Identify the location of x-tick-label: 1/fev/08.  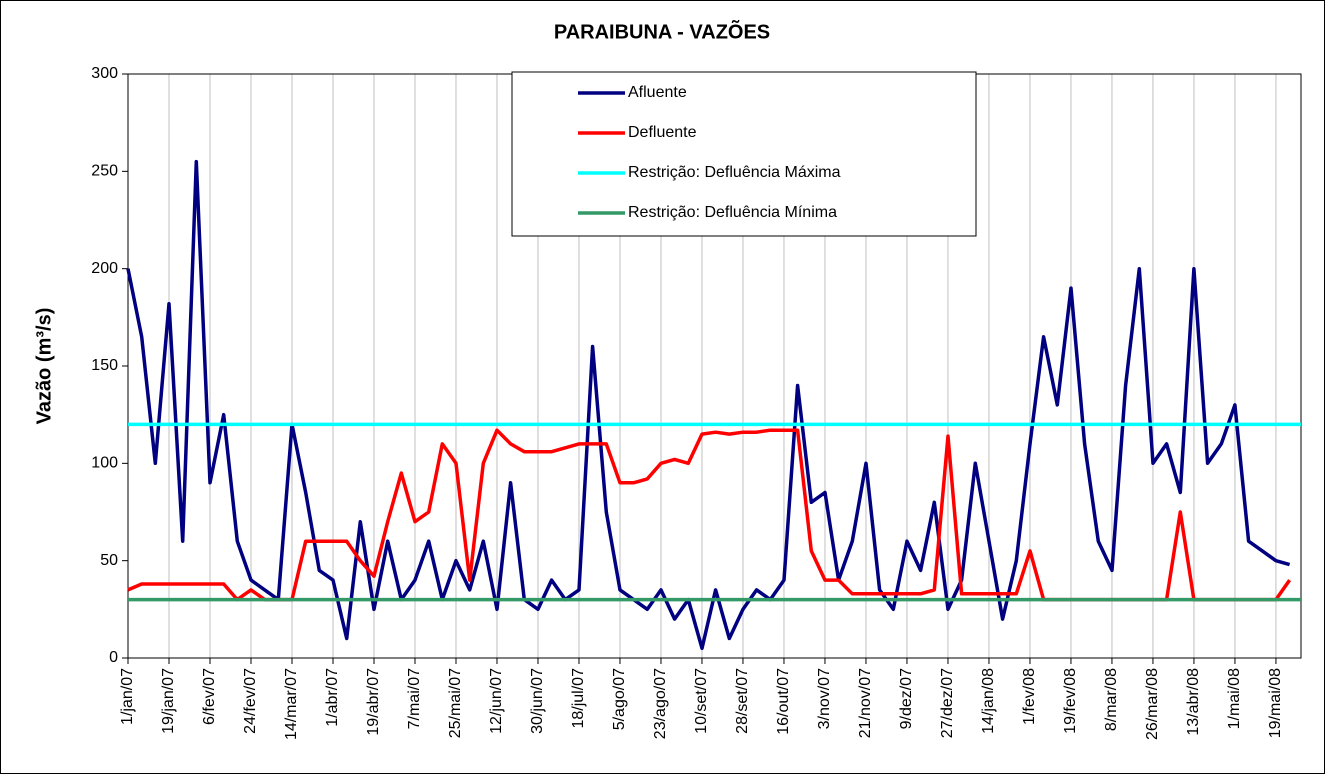
(1029, 696).